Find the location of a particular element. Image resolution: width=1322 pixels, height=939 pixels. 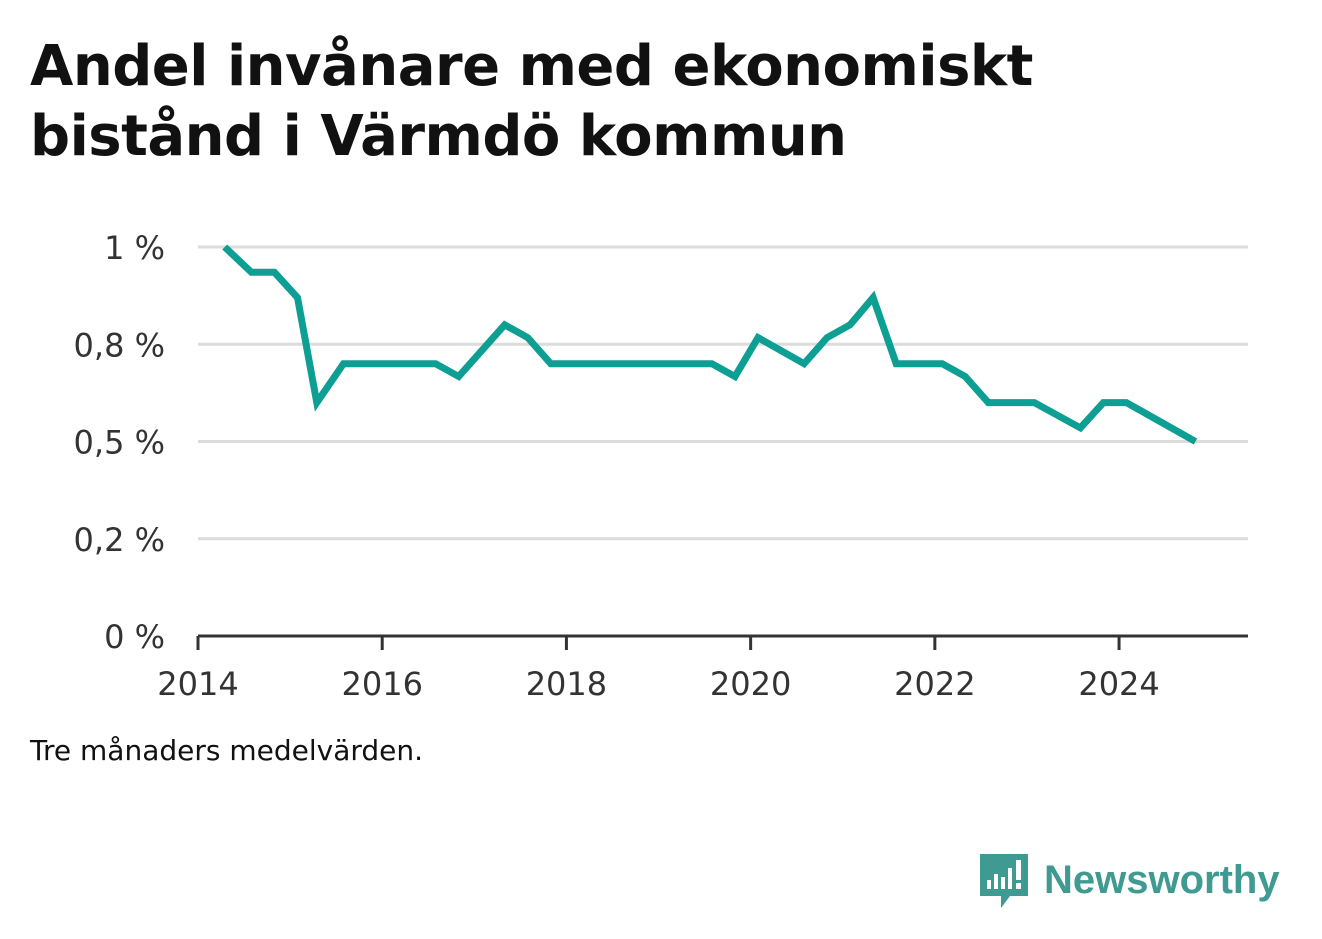

y-tick-label: 0,5 % is located at coordinates (119, 443).